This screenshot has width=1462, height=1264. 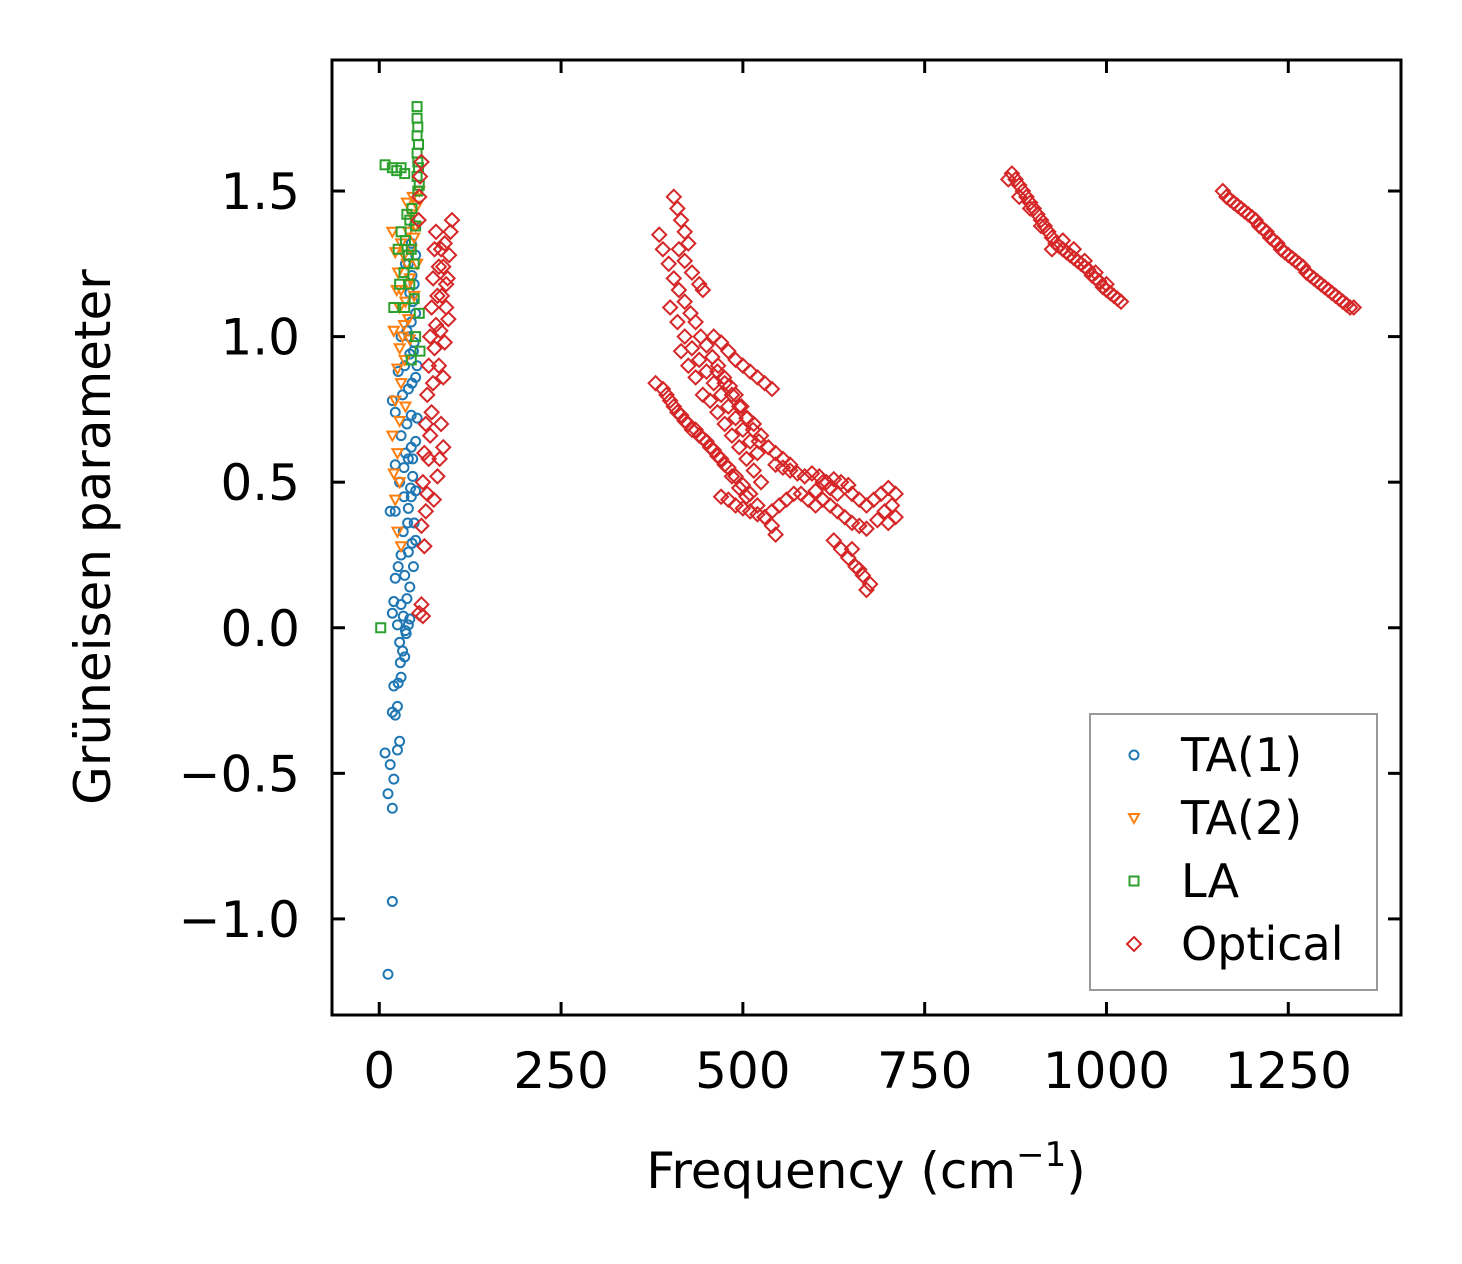 I want to click on y-tick-label: −0.5, so click(x=239, y=774).